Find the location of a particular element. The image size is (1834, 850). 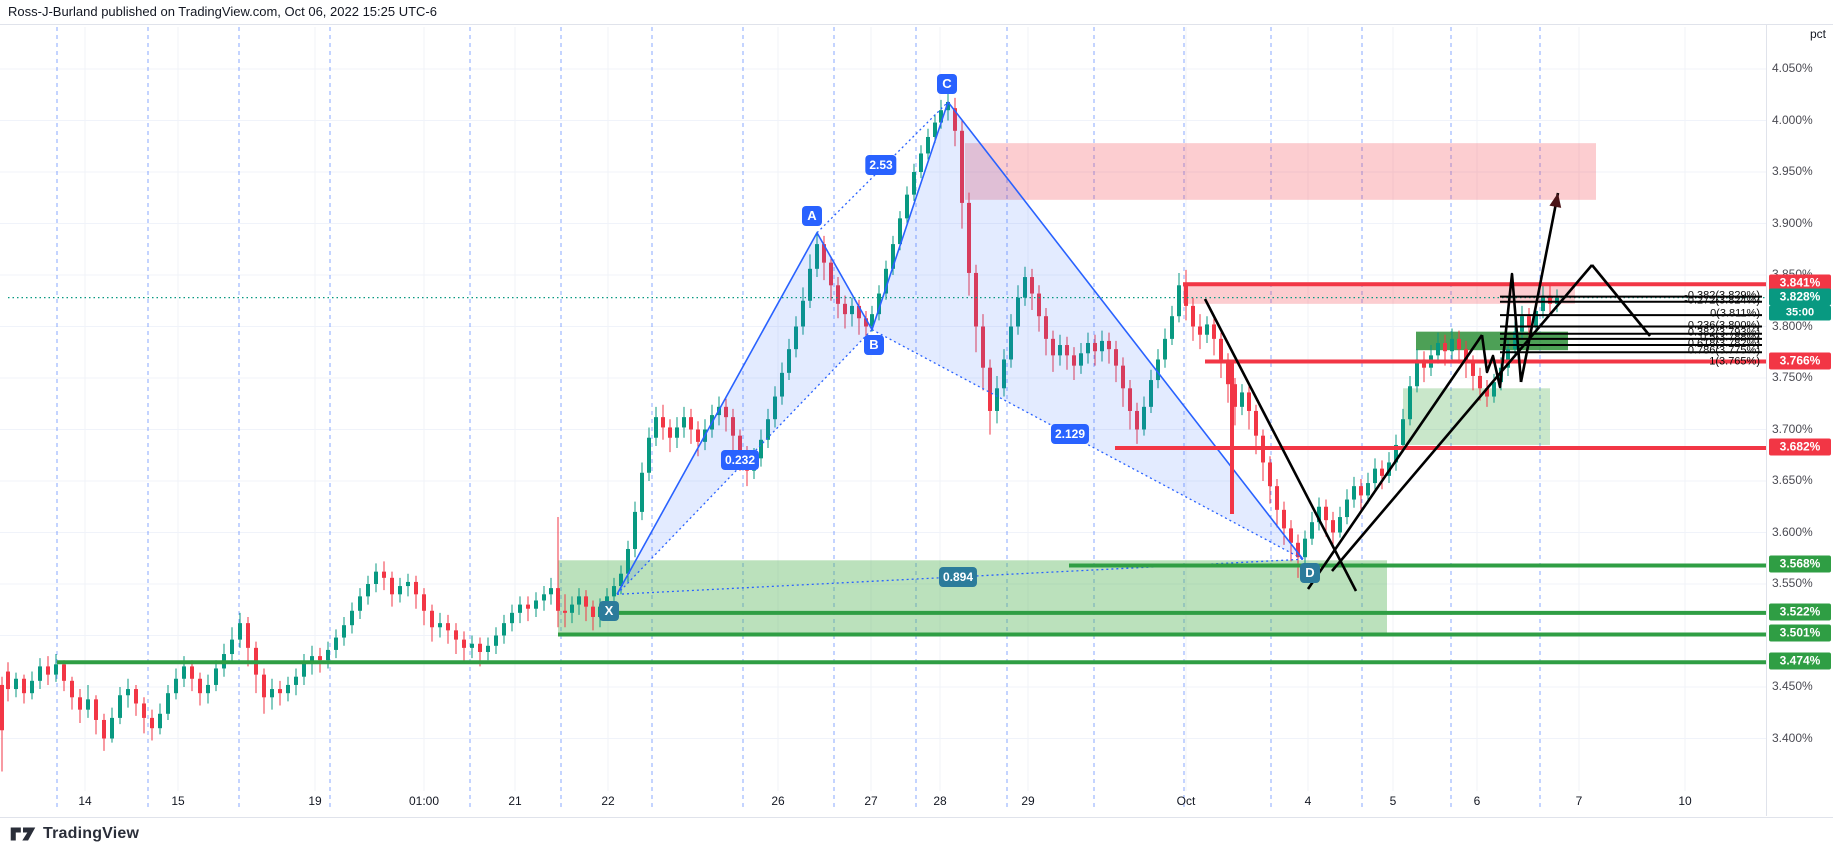

tradingview-logo: TradingView is located at coordinates (74, 834).